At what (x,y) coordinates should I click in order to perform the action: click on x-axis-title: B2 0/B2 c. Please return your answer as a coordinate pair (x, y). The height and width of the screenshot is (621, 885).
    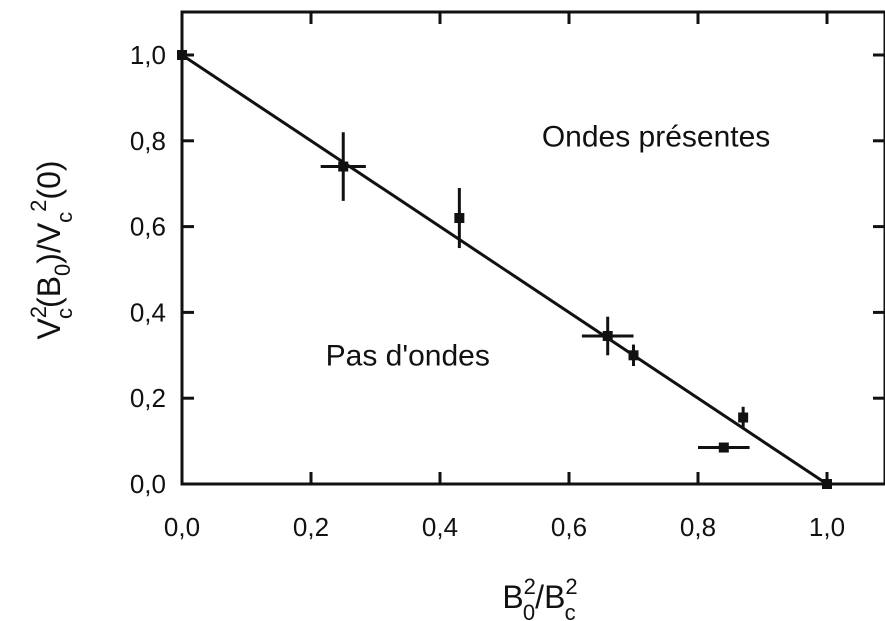
    Looking at the image, I should click on (539, 597).